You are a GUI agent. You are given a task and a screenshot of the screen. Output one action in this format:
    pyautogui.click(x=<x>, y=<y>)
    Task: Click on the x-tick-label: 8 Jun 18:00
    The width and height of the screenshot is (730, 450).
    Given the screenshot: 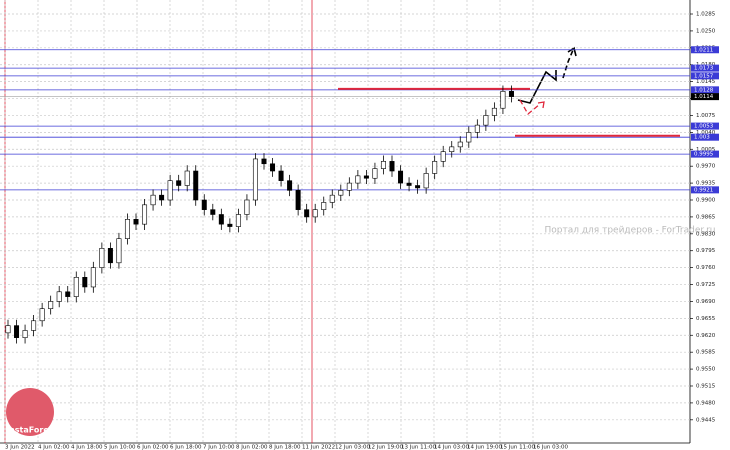 What is the action you would take?
    pyautogui.click(x=285, y=447)
    